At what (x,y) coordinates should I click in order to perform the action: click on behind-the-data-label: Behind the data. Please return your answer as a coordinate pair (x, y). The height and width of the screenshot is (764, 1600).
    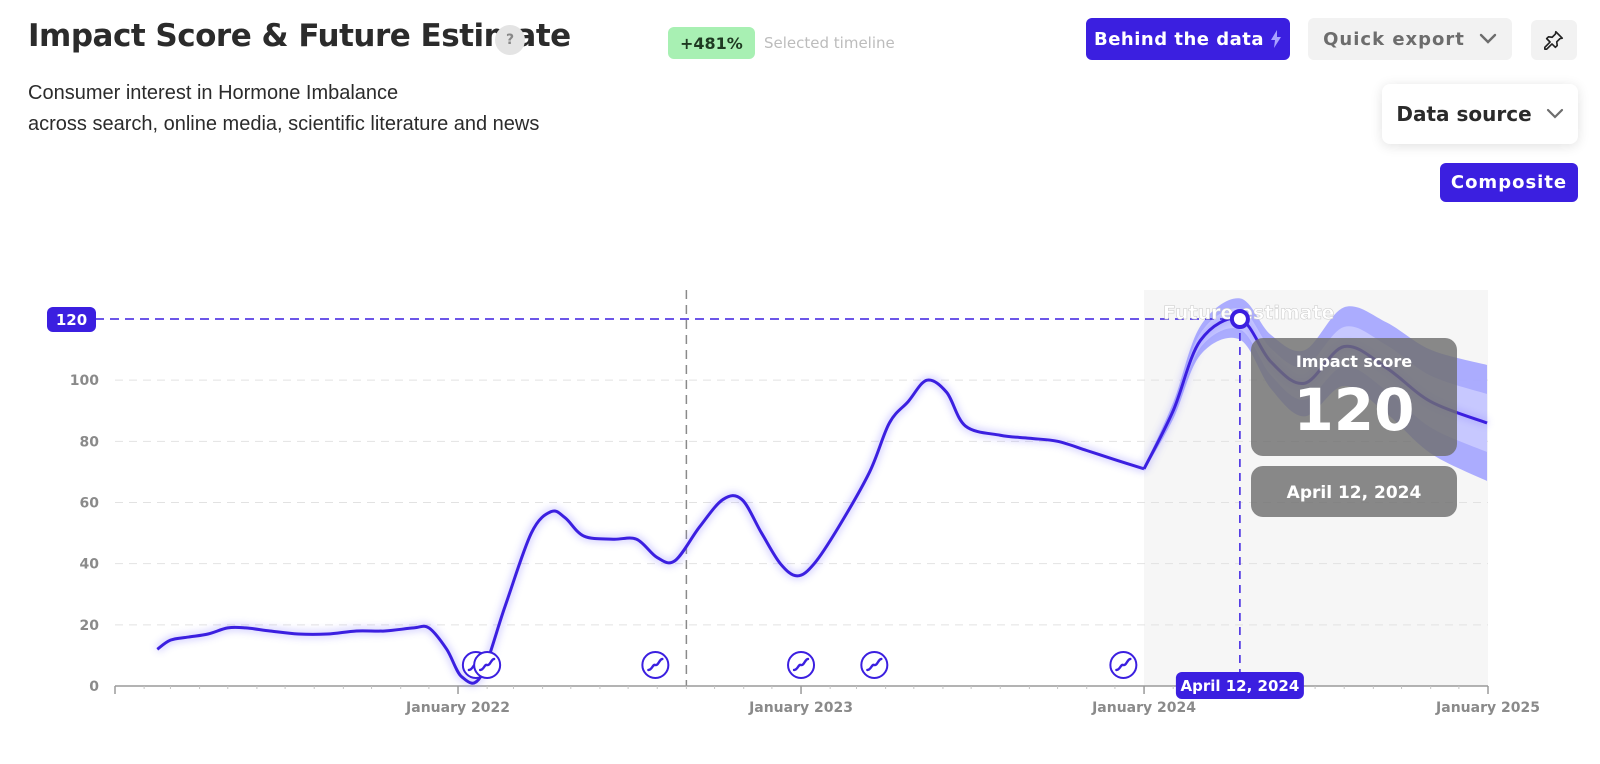
    Looking at the image, I should click on (1179, 39).